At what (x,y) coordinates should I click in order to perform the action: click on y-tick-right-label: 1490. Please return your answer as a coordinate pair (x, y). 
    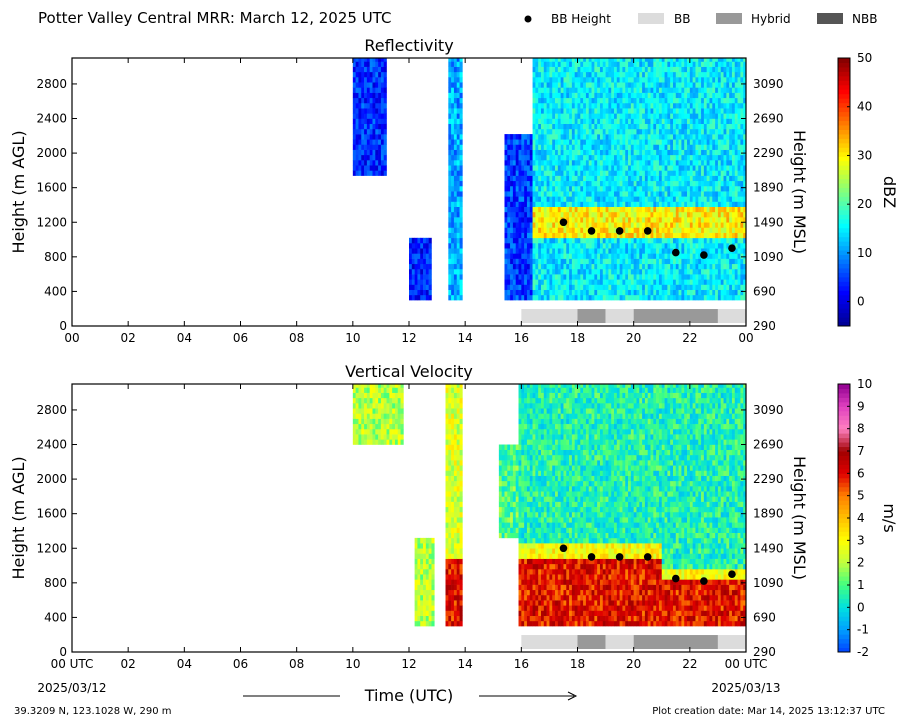
    Looking at the image, I should click on (768, 222).